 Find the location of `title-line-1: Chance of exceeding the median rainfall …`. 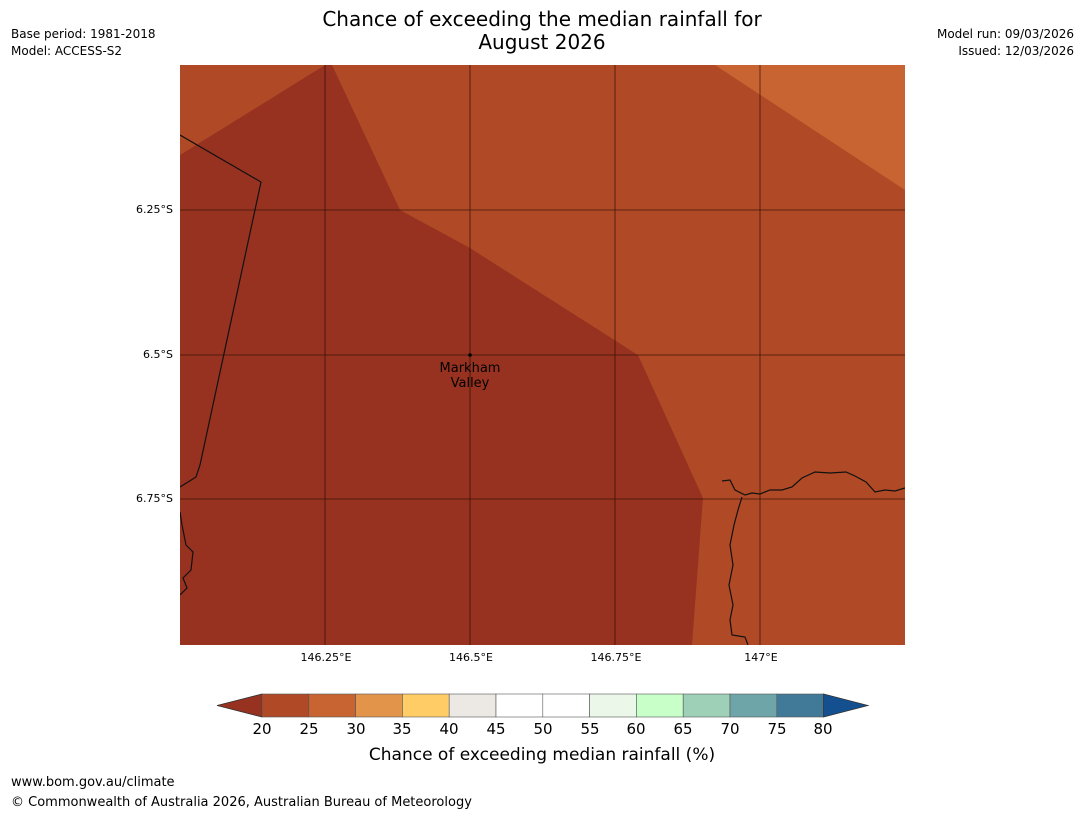

title-line-1: Chance of exceeding the median rainfall … is located at coordinates (542, 19).